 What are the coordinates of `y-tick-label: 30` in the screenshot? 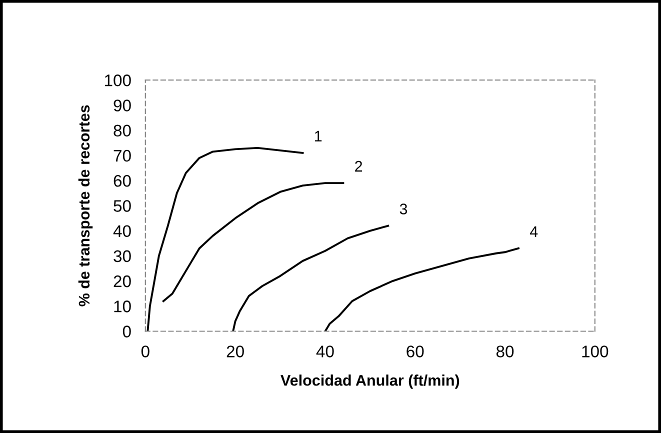 It's located at (122, 256).